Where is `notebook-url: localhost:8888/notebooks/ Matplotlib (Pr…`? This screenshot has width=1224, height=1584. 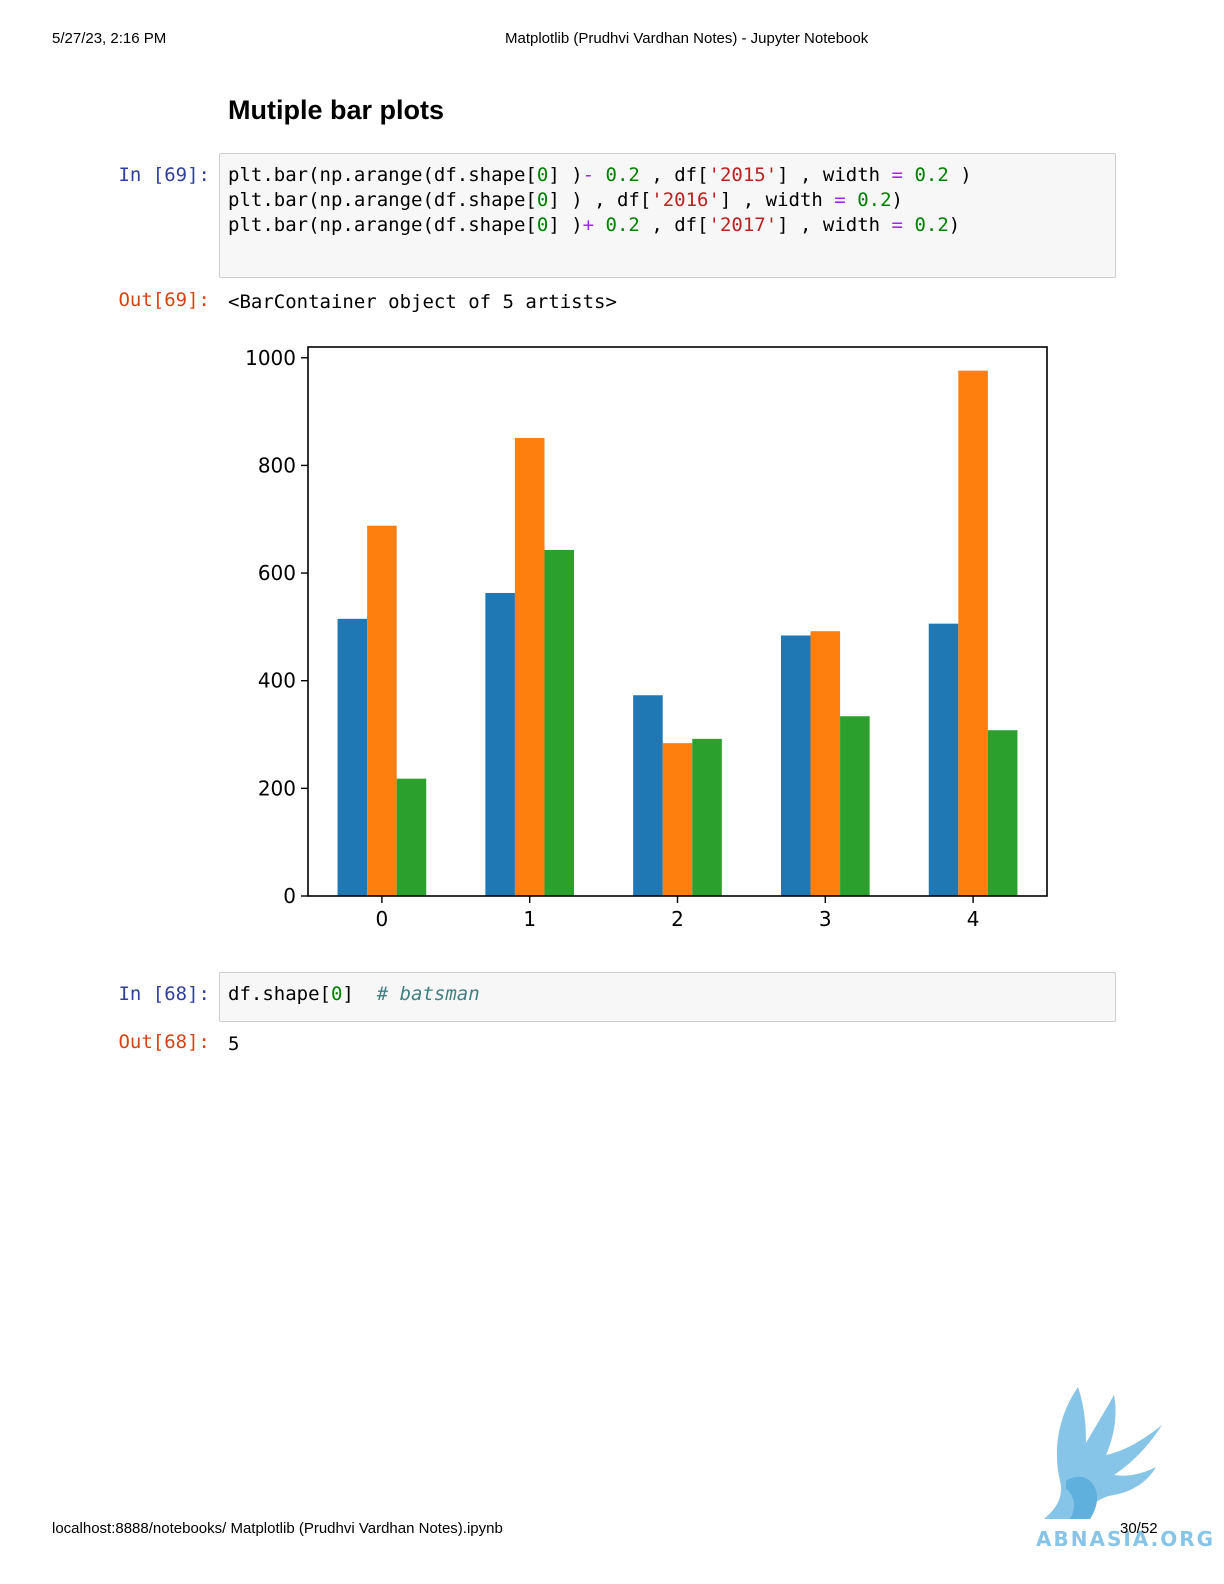 notebook-url: localhost:8888/notebooks/ Matplotlib (Pr… is located at coordinates (277, 1528).